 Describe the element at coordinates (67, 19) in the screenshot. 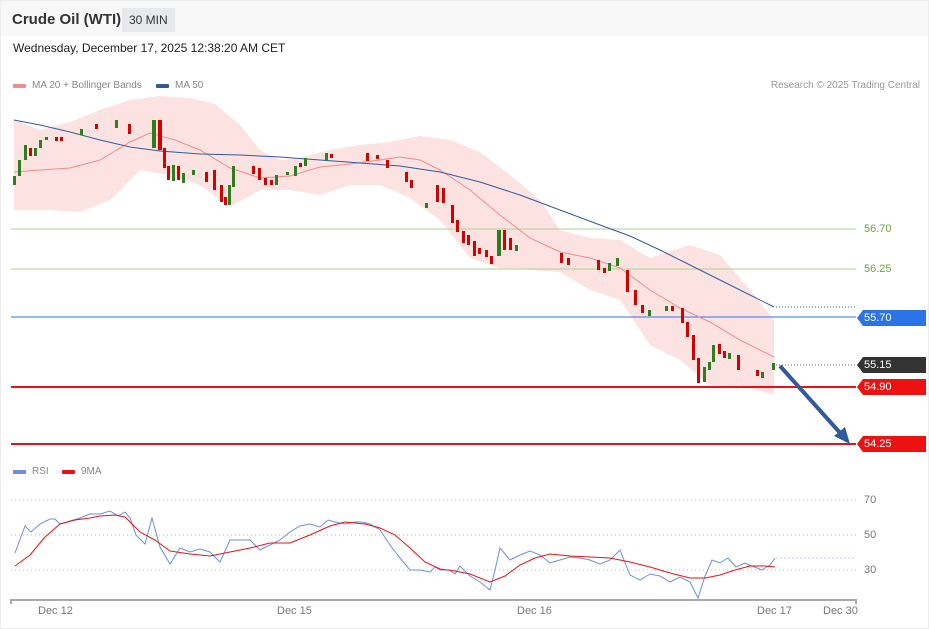

I see `instrument-title: Crude Oil (WTI)` at that location.